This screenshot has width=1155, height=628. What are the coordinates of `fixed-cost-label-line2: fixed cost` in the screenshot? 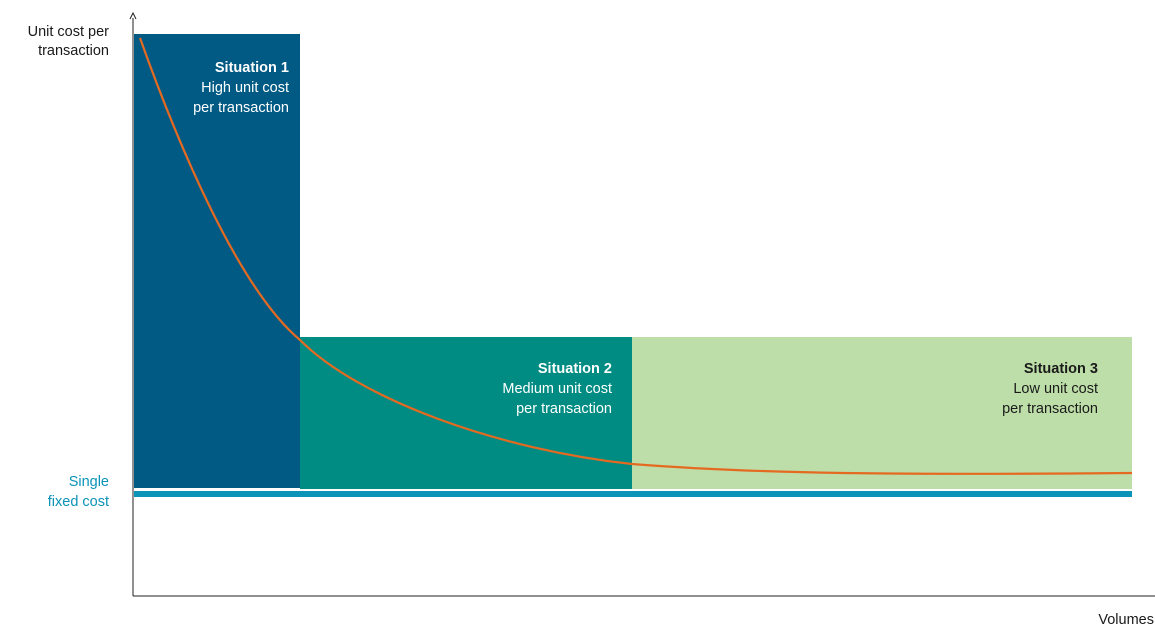 It's located at (78, 502).